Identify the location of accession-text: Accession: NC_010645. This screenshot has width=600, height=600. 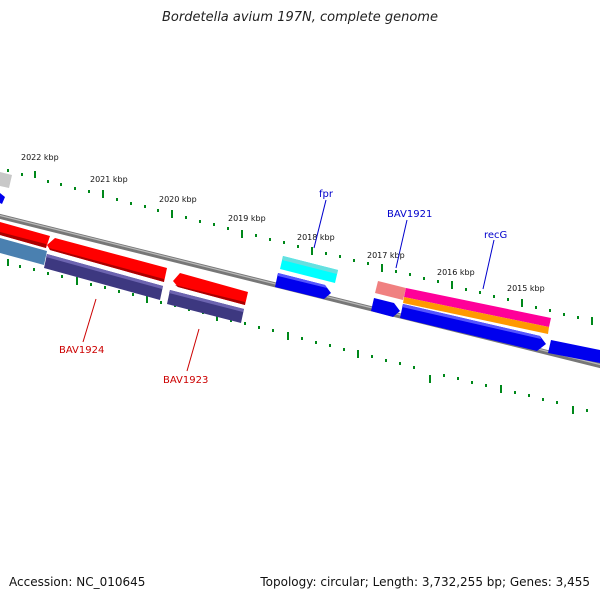
(77, 582).